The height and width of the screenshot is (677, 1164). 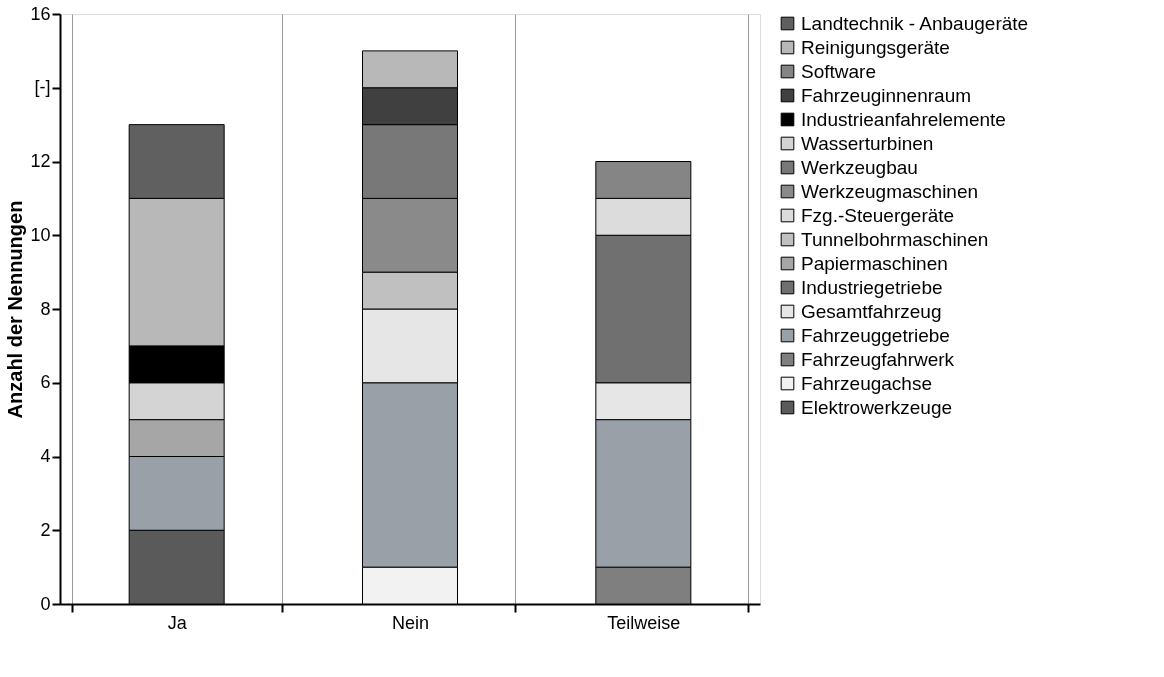 I want to click on legend-label: Werkzeugbau, so click(x=859, y=167).